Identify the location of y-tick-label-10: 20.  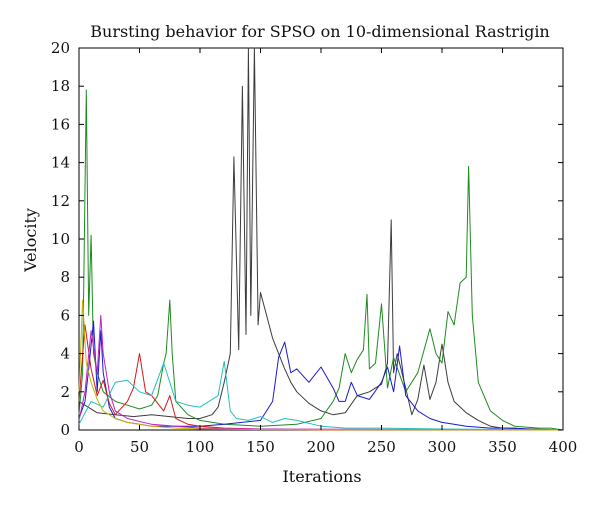
(60, 48).